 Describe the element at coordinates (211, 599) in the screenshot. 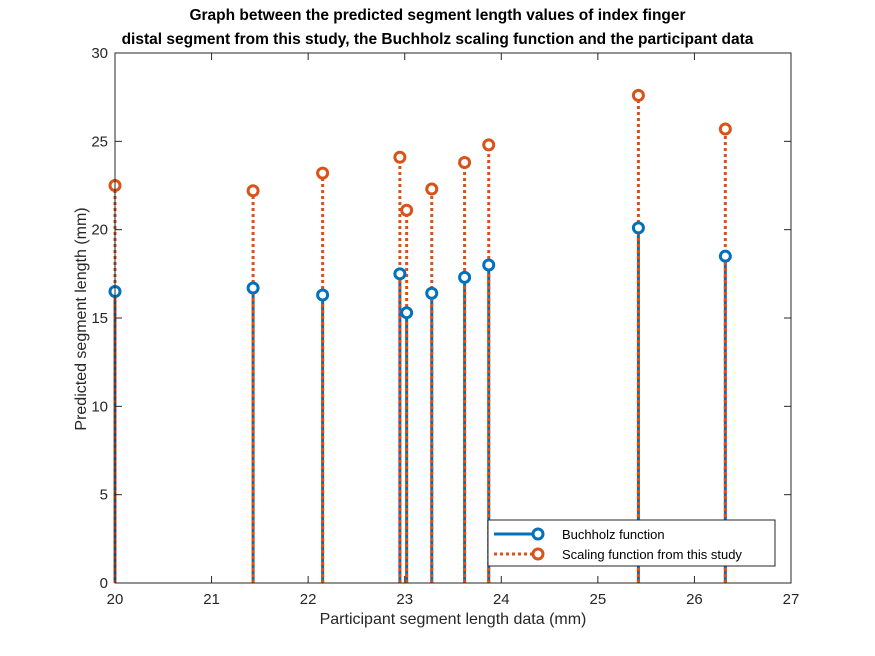

I see `x-tick-label: 21` at that location.